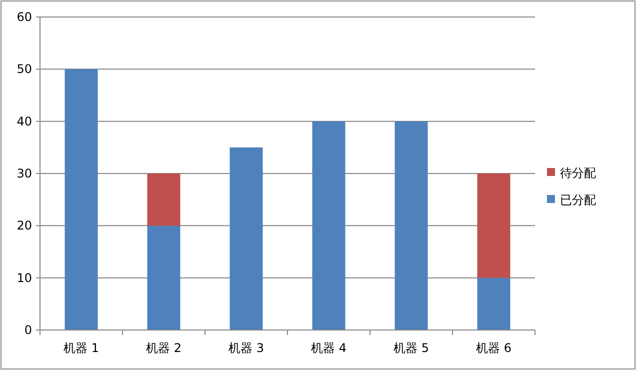 The height and width of the screenshot is (376, 642). I want to click on x-tick-label: 机器 6, so click(494, 348).